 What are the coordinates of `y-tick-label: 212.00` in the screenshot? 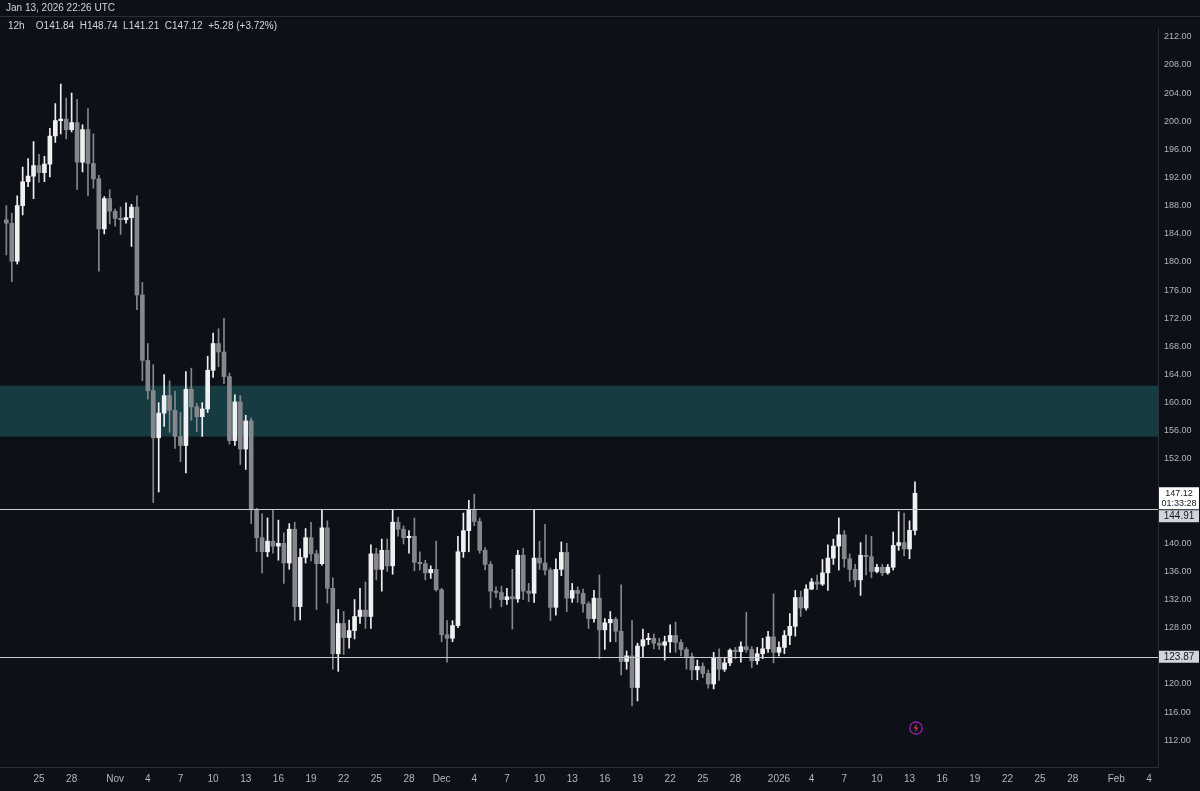 It's located at (1178, 36).